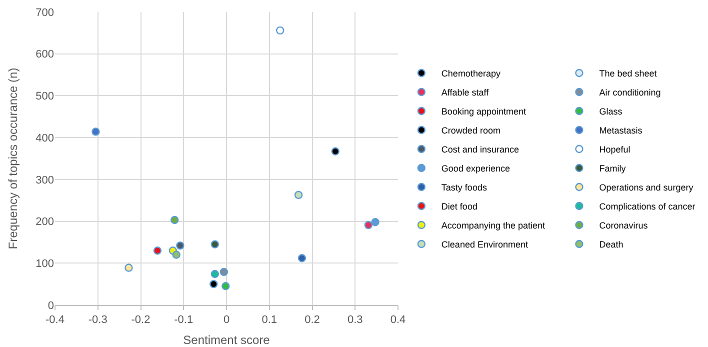 Image resolution: width=708 pixels, height=347 pixels. What do you see at coordinates (45, 12) in the screenshot?
I see `y-tick-label: 700` at bounding box center [45, 12].